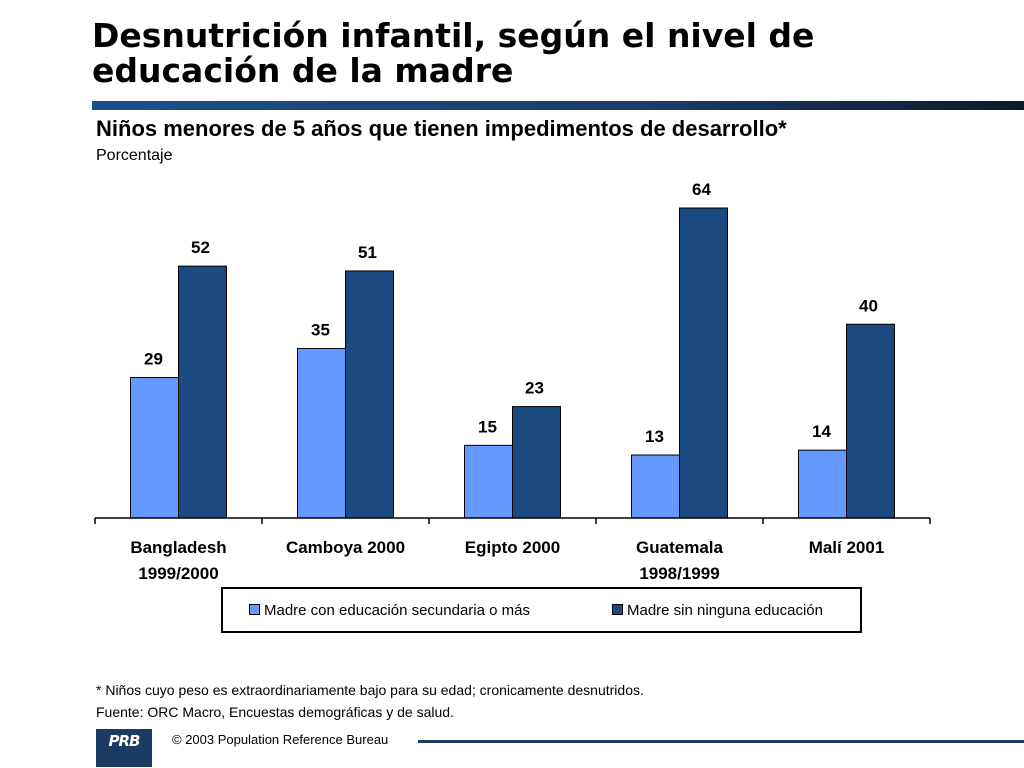  I want to click on category-label-4-line-1: Guatemala, so click(679, 547).